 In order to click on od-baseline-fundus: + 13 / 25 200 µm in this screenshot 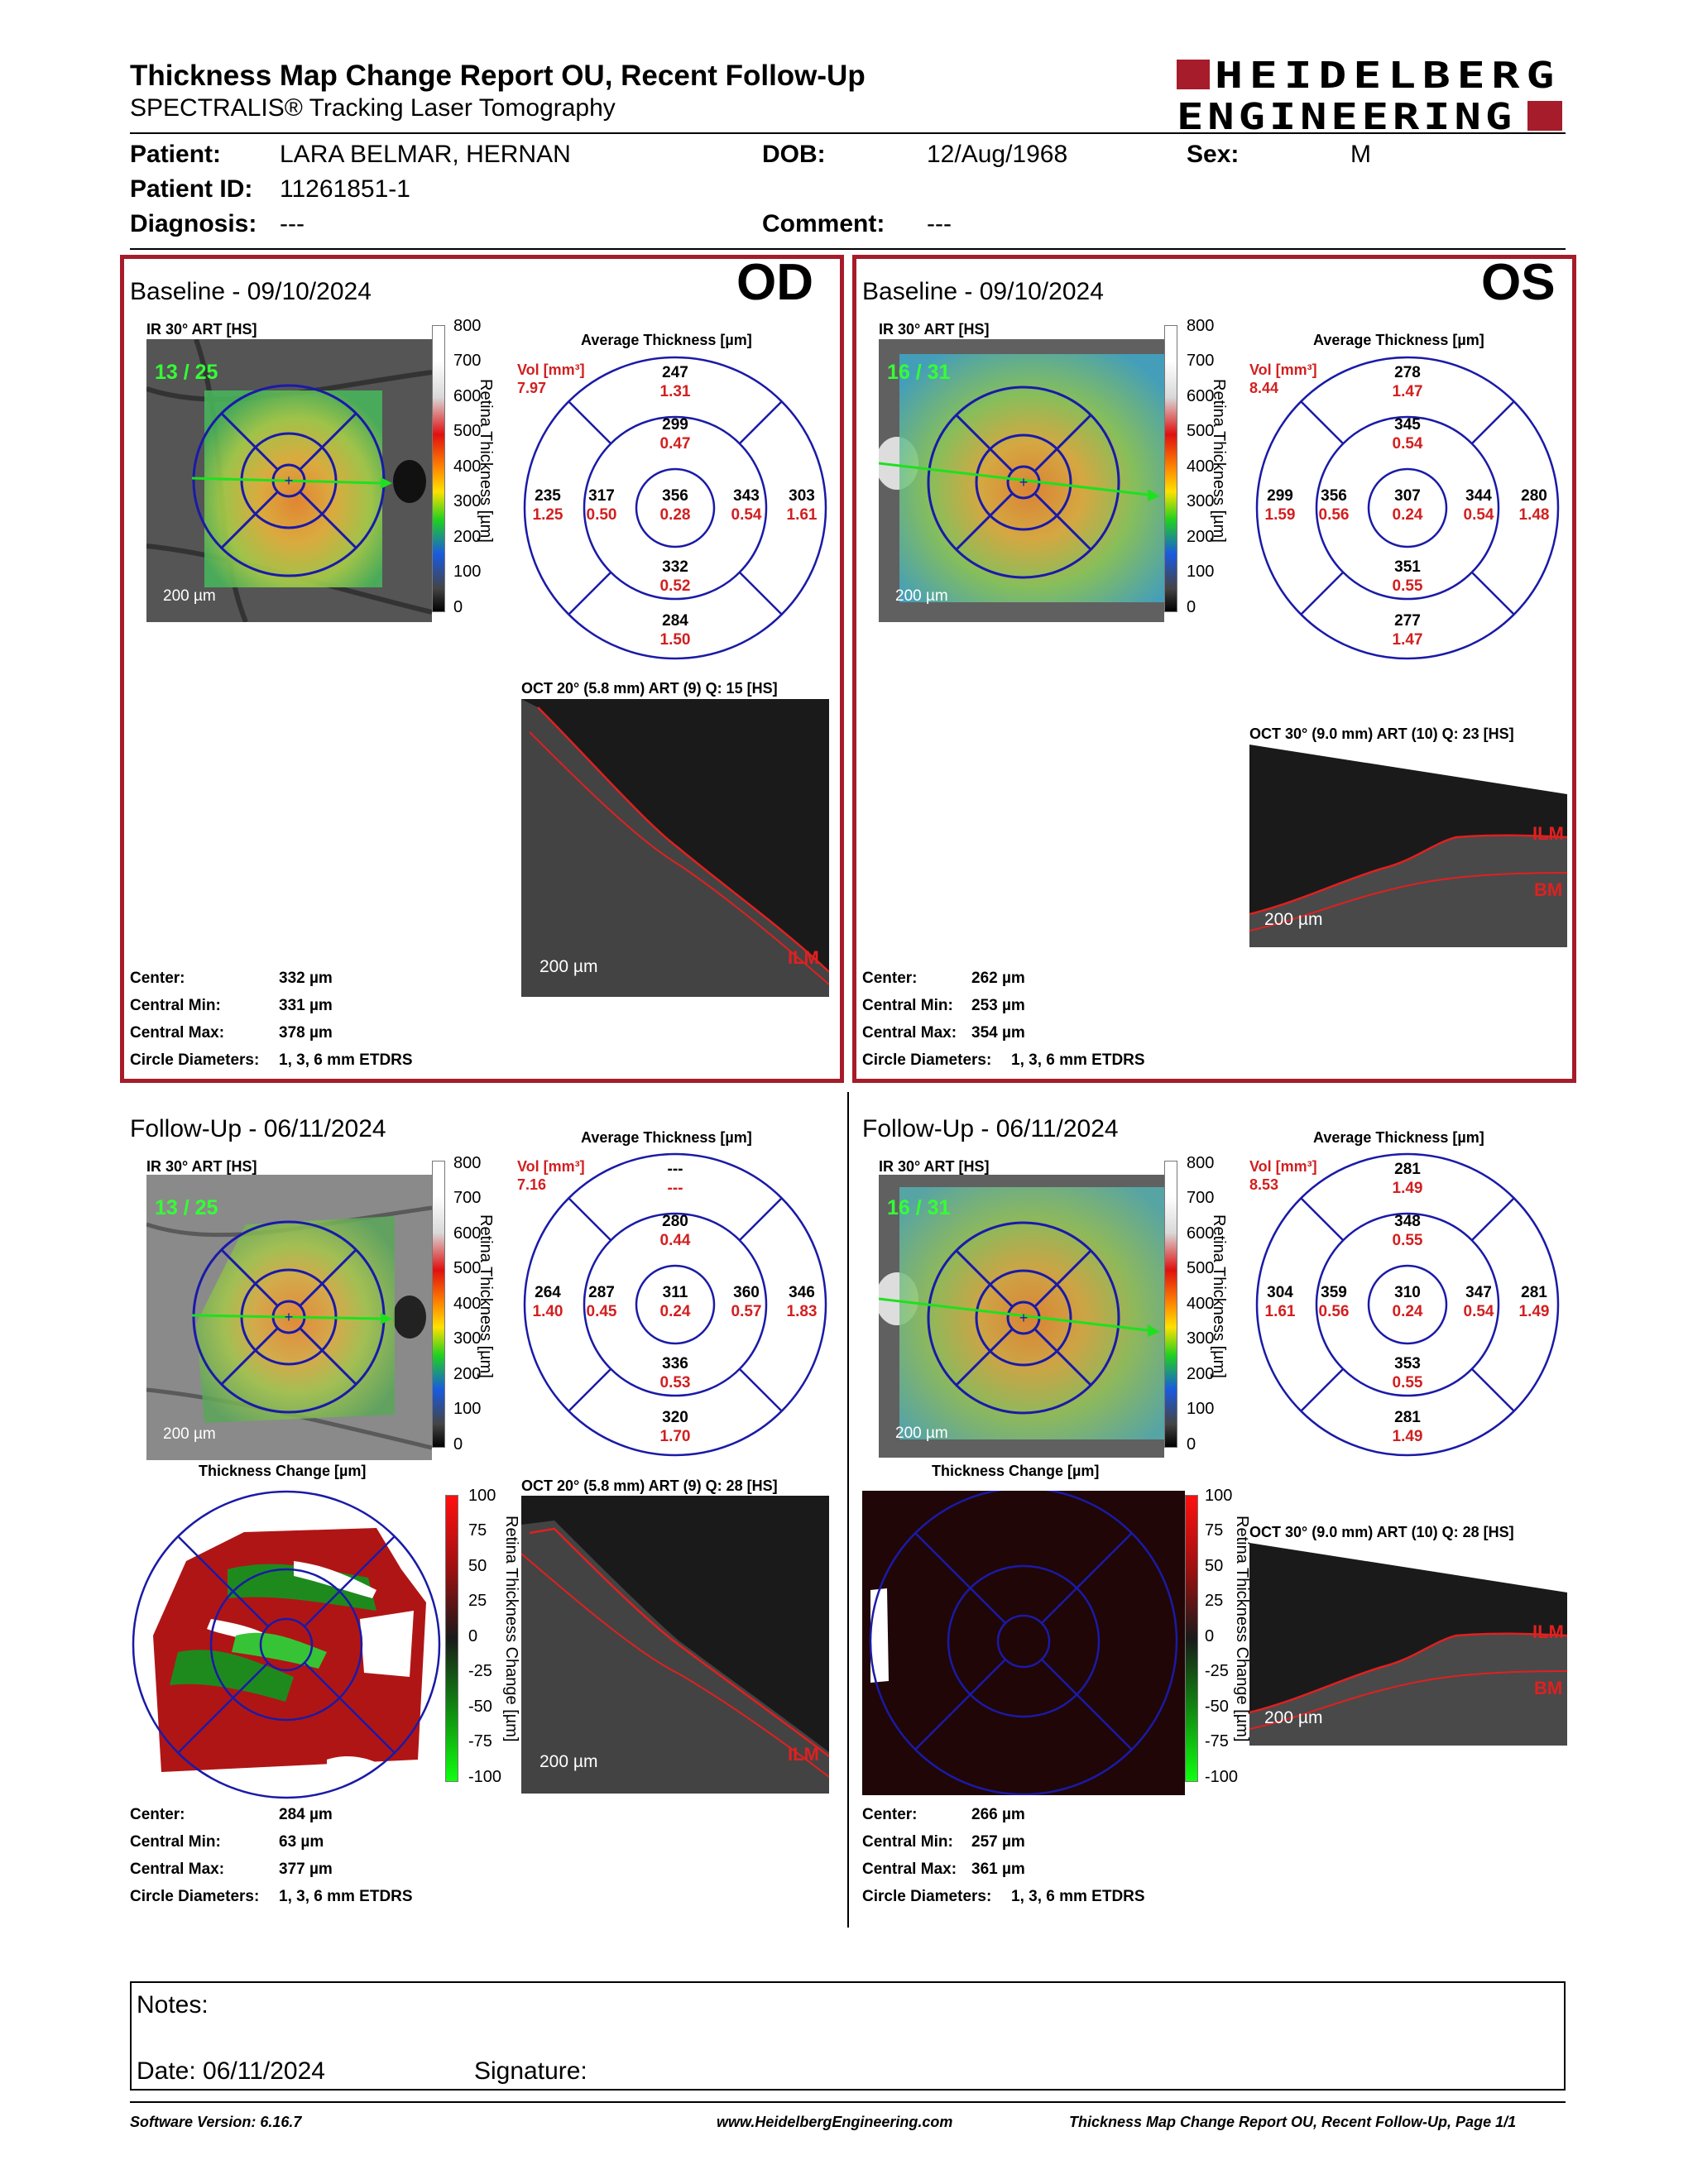, I will do `click(289, 480)`.